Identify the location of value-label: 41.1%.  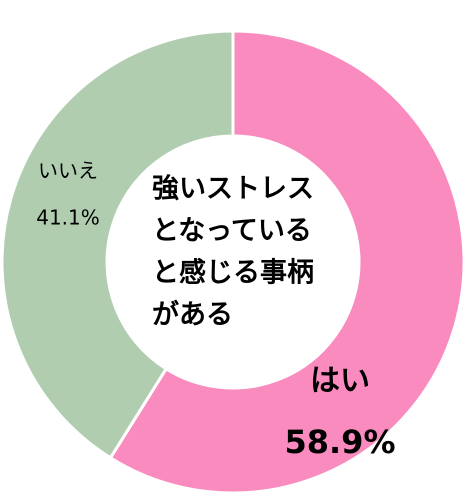
(68, 218).